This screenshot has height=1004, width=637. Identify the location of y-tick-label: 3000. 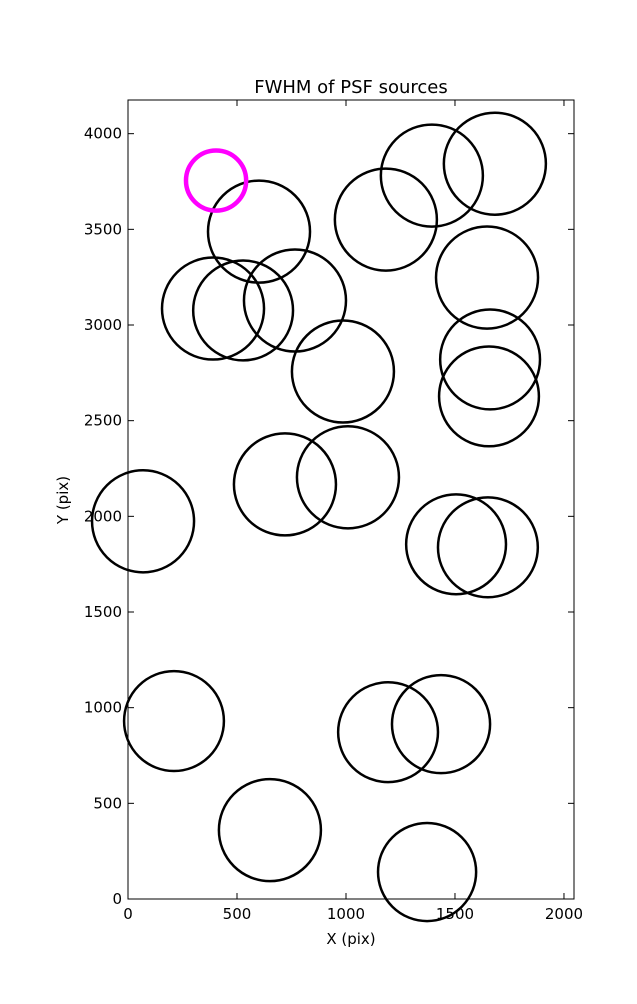
(103, 325).